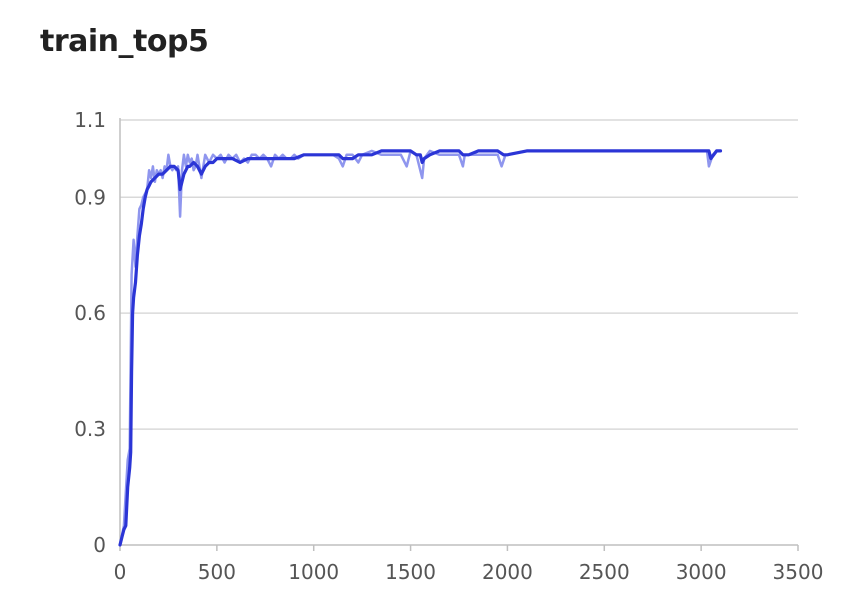  What do you see at coordinates (217, 572) in the screenshot?
I see `x-tick-label: 500` at bounding box center [217, 572].